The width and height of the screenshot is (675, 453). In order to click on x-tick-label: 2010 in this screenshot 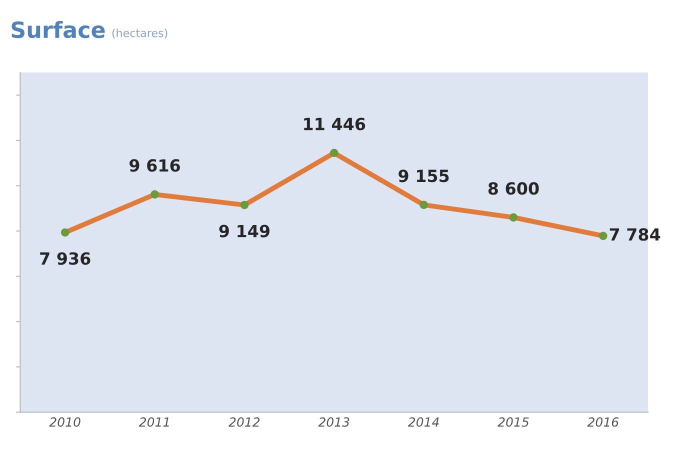, I will do `click(64, 422)`.